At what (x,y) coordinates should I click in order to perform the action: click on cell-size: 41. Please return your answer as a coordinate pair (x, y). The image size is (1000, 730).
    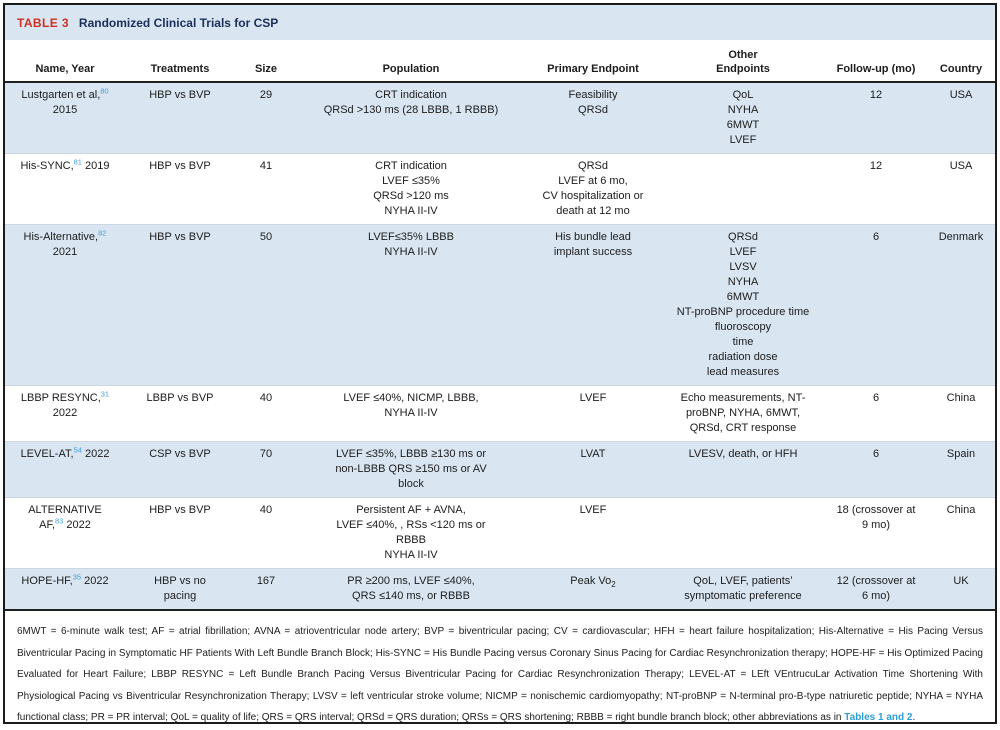
    Looking at the image, I should click on (266, 189).